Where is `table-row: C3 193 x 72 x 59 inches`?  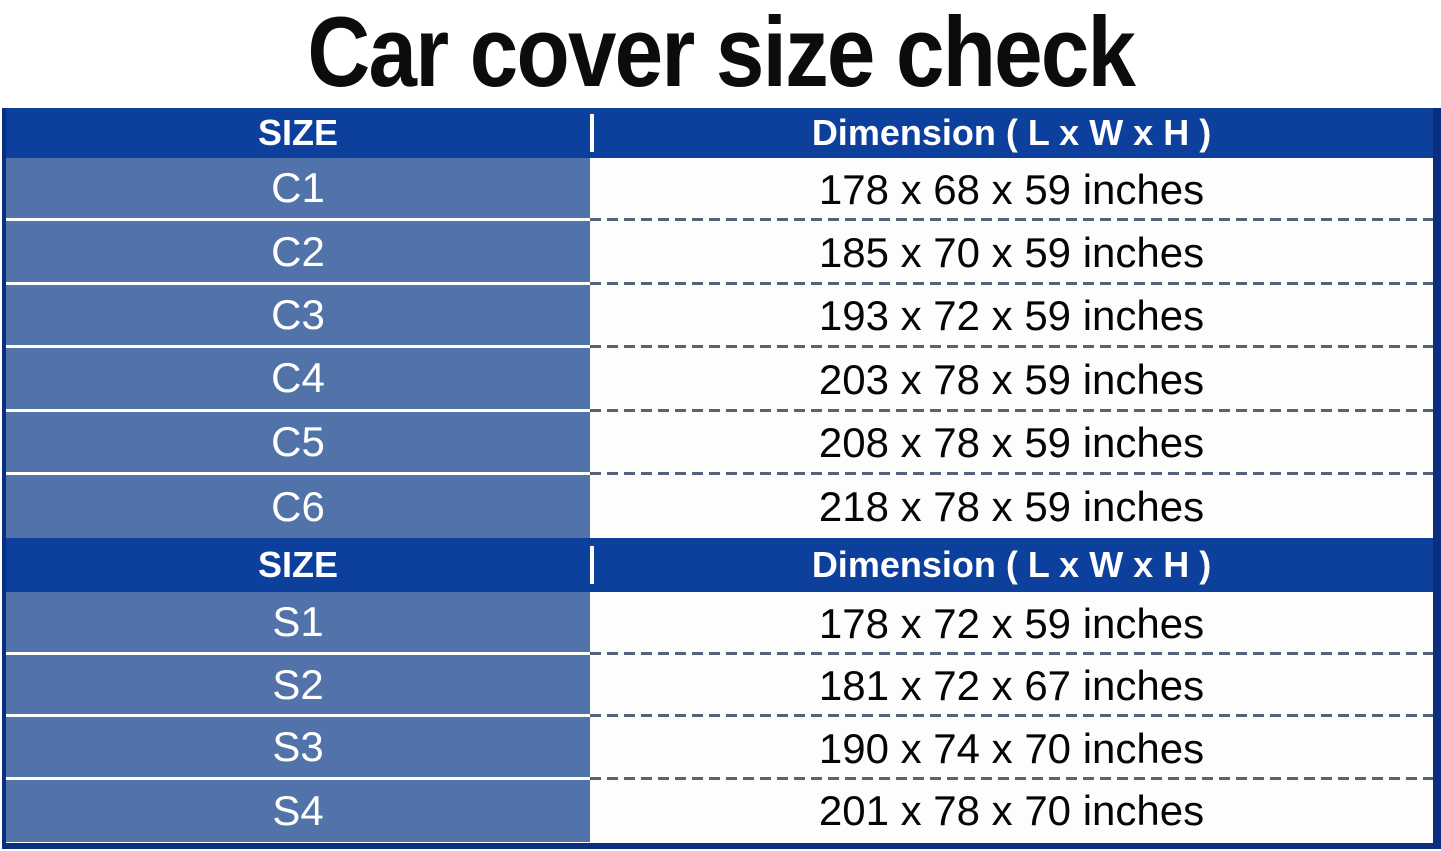 table-row: C3 193 x 72 x 59 inches is located at coordinates (719, 316).